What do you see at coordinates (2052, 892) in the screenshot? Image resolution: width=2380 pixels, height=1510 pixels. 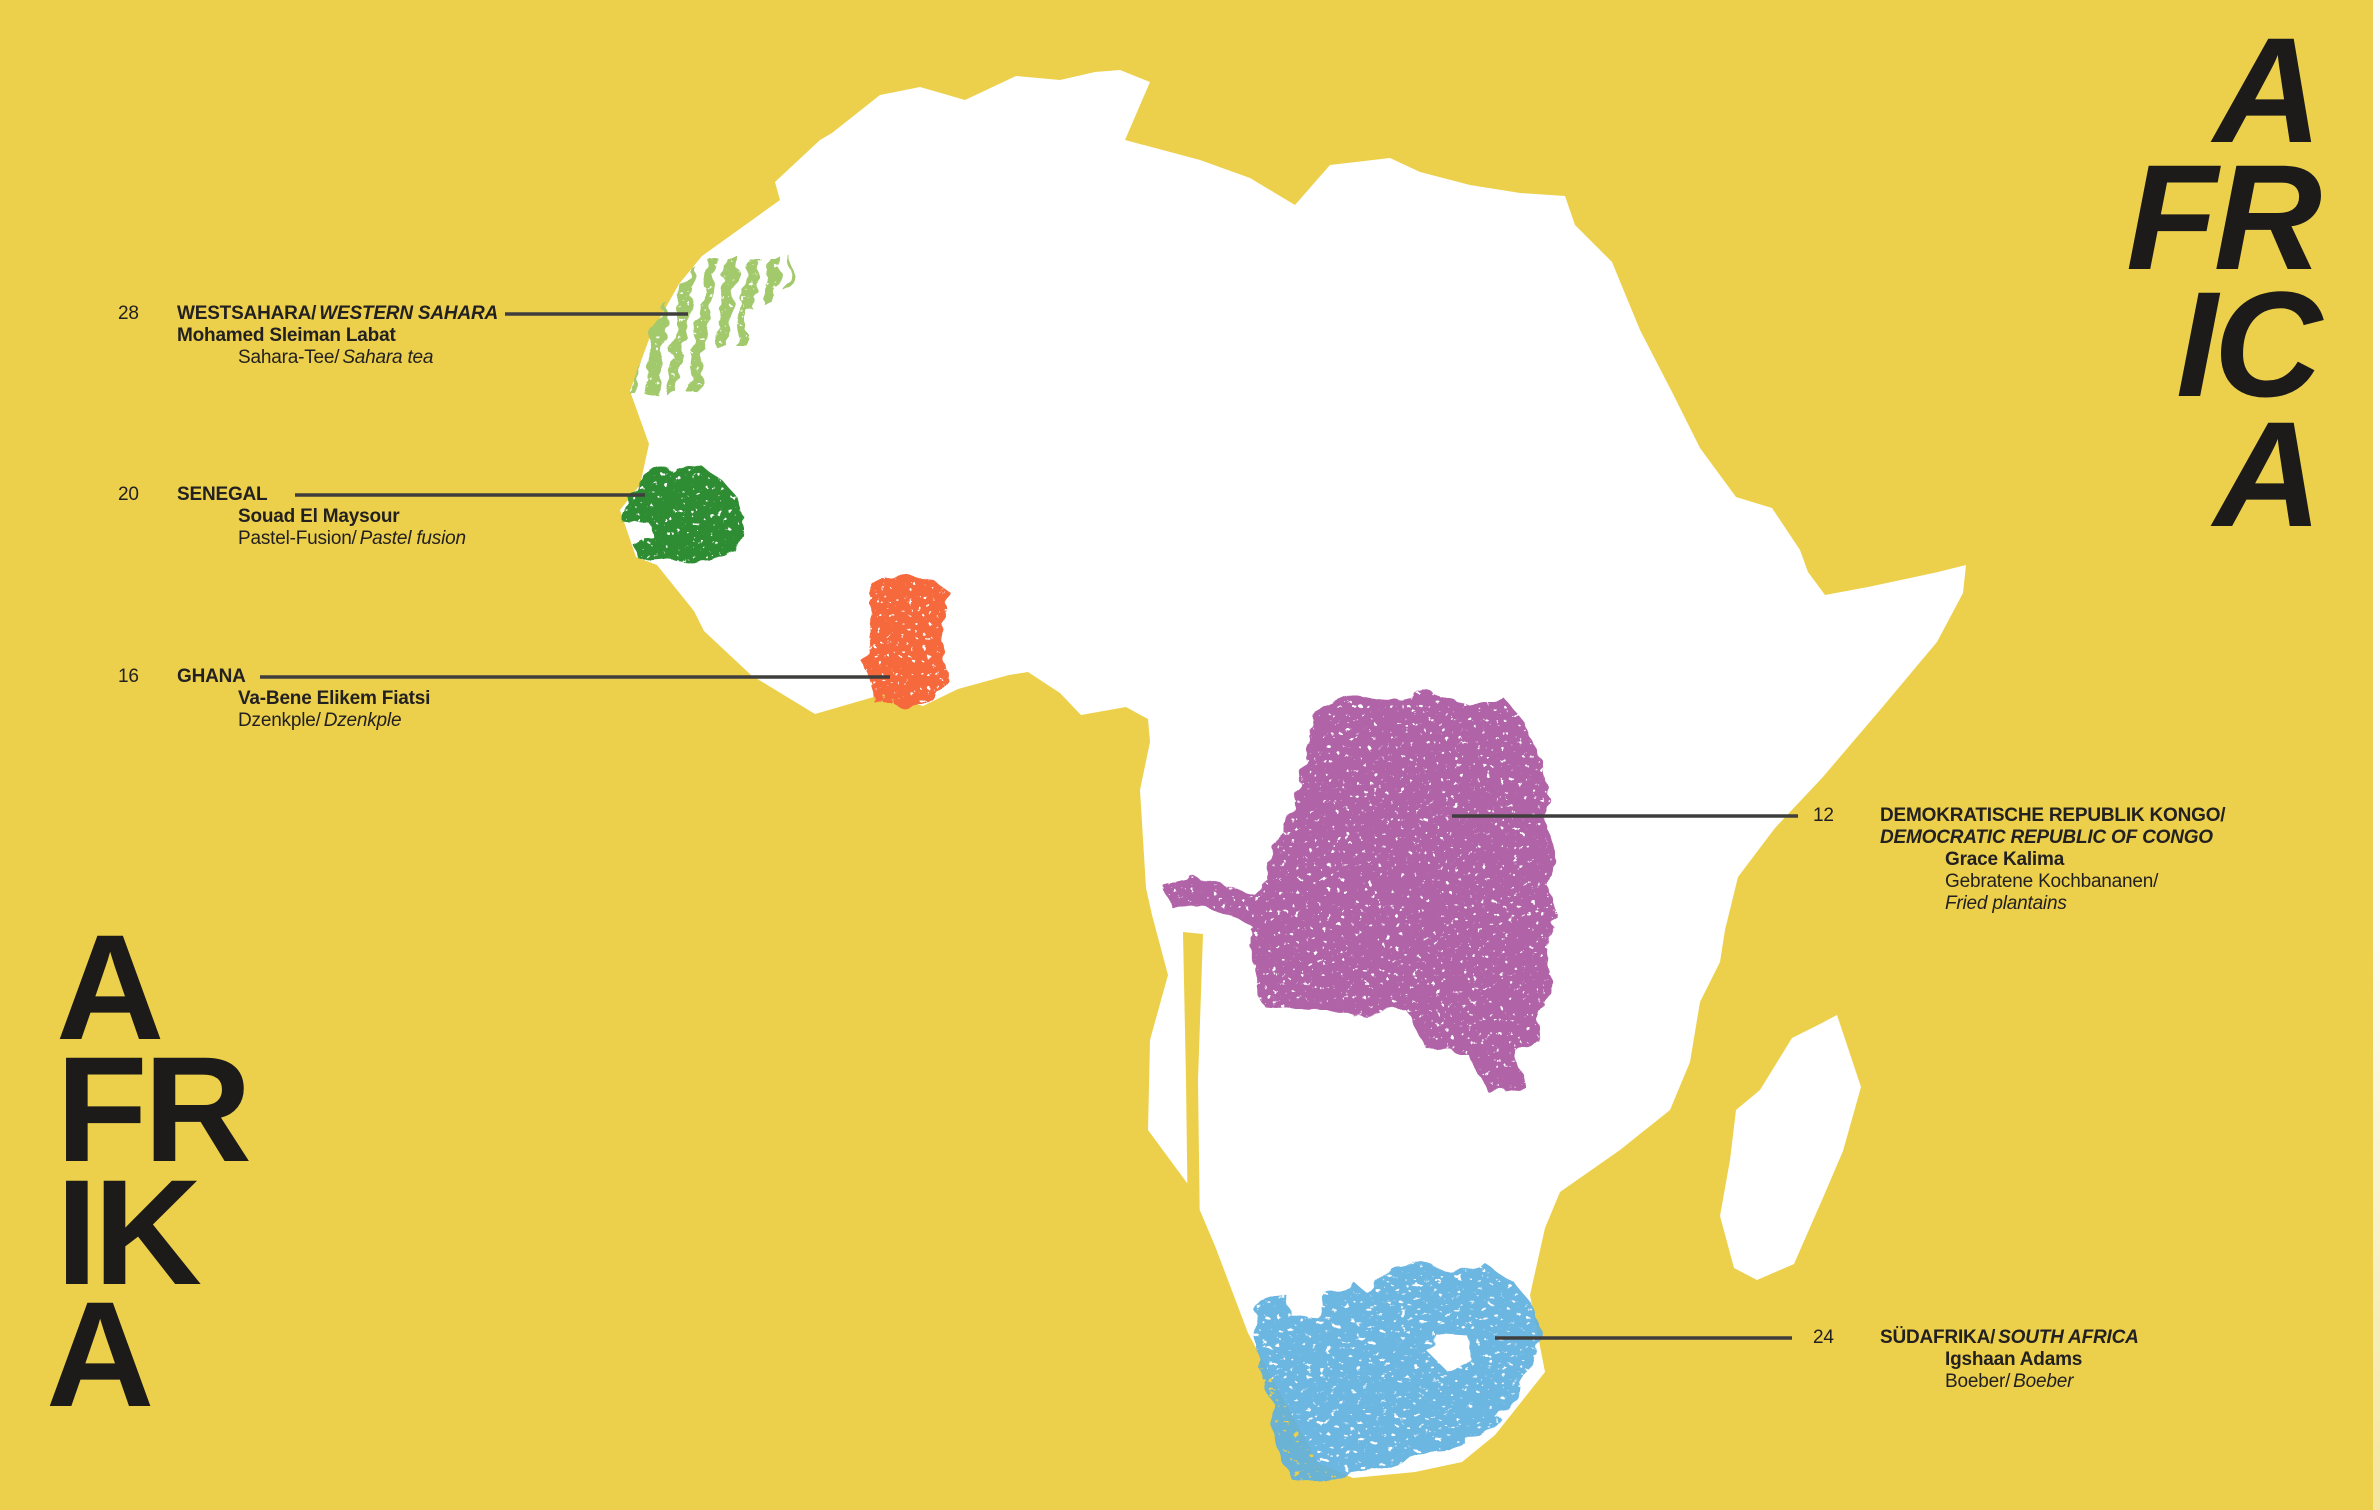 I see `dish-name: Gebratene Kochbananen/Fried plantains` at bounding box center [2052, 892].